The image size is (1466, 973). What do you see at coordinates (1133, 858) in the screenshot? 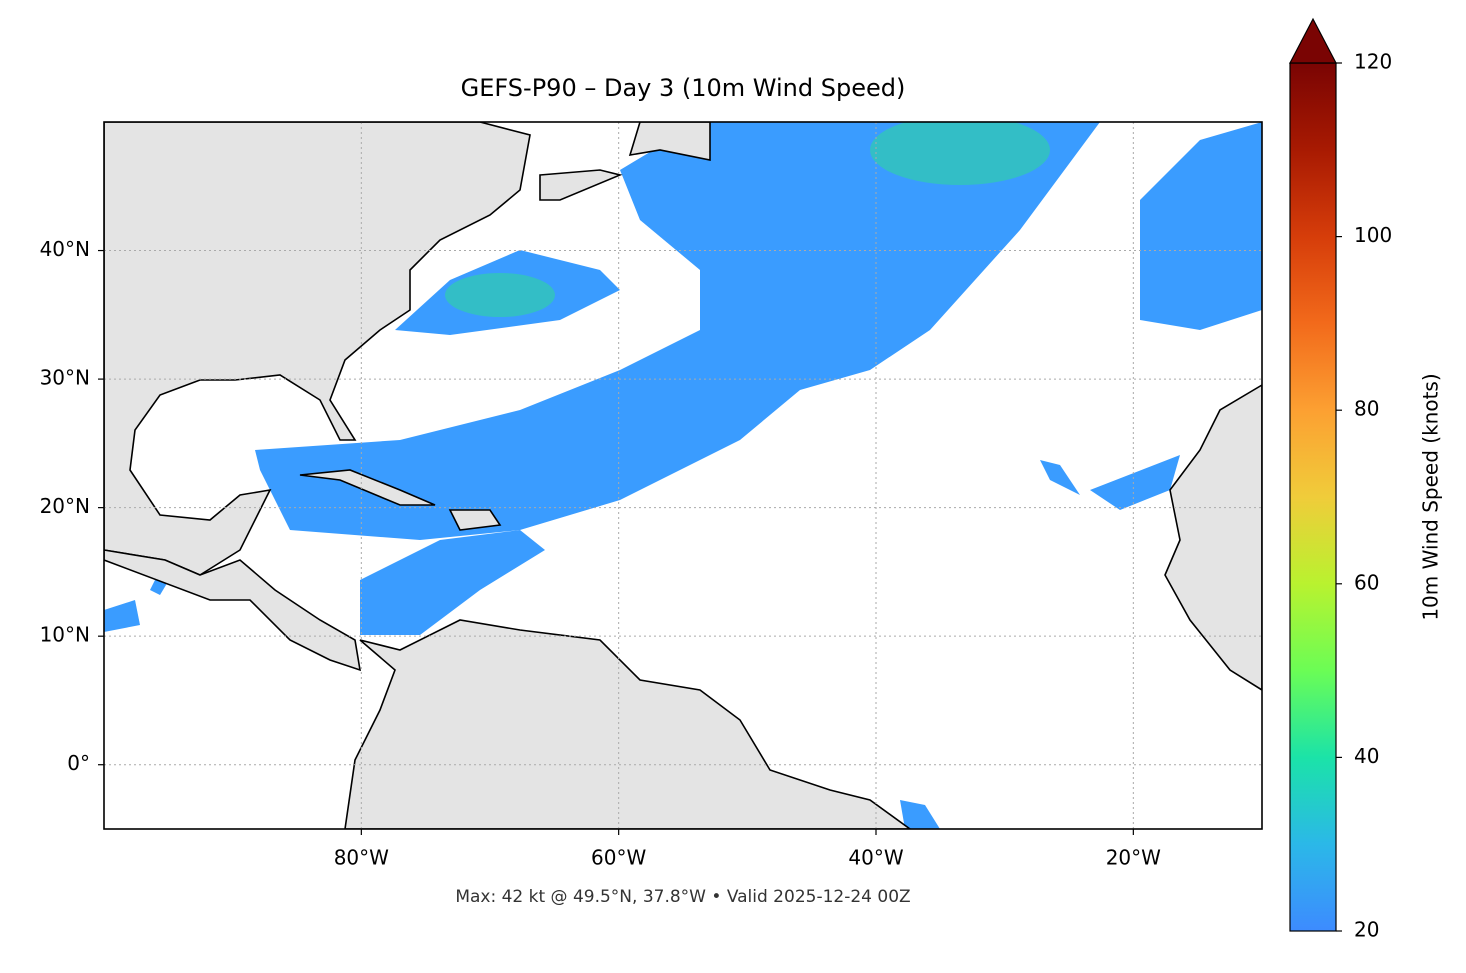
I see `x-tick-label: 20°W` at bounding box center [1133, 858].